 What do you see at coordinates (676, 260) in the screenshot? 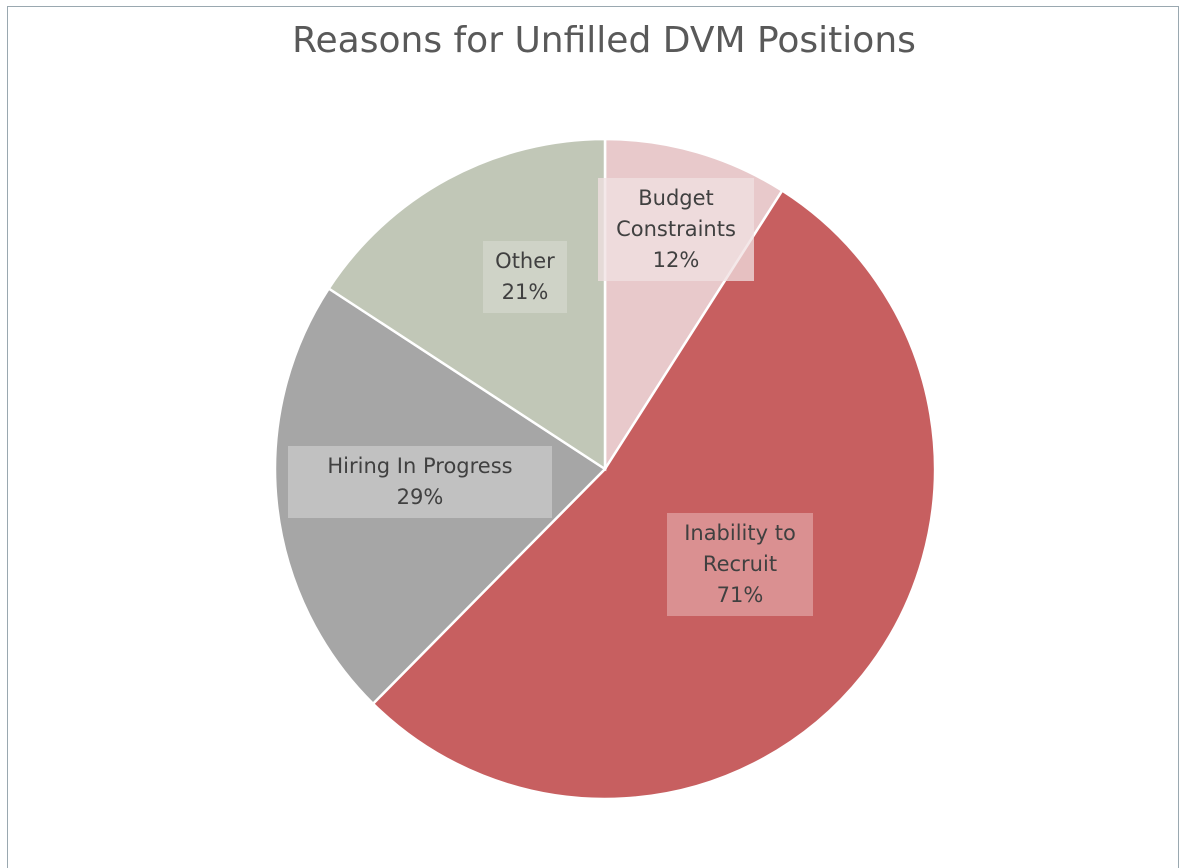
I see `data-label: 12%` at bounding box center [676, 260].